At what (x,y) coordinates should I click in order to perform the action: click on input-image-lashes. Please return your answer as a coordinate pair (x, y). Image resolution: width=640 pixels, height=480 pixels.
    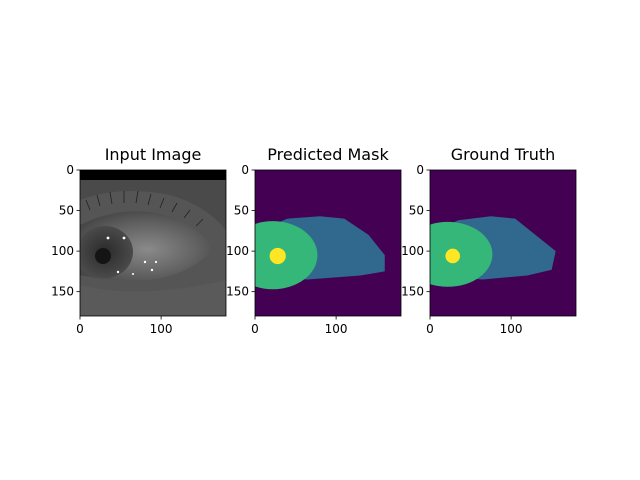
    Looking at the image, I should click on (144, 208).